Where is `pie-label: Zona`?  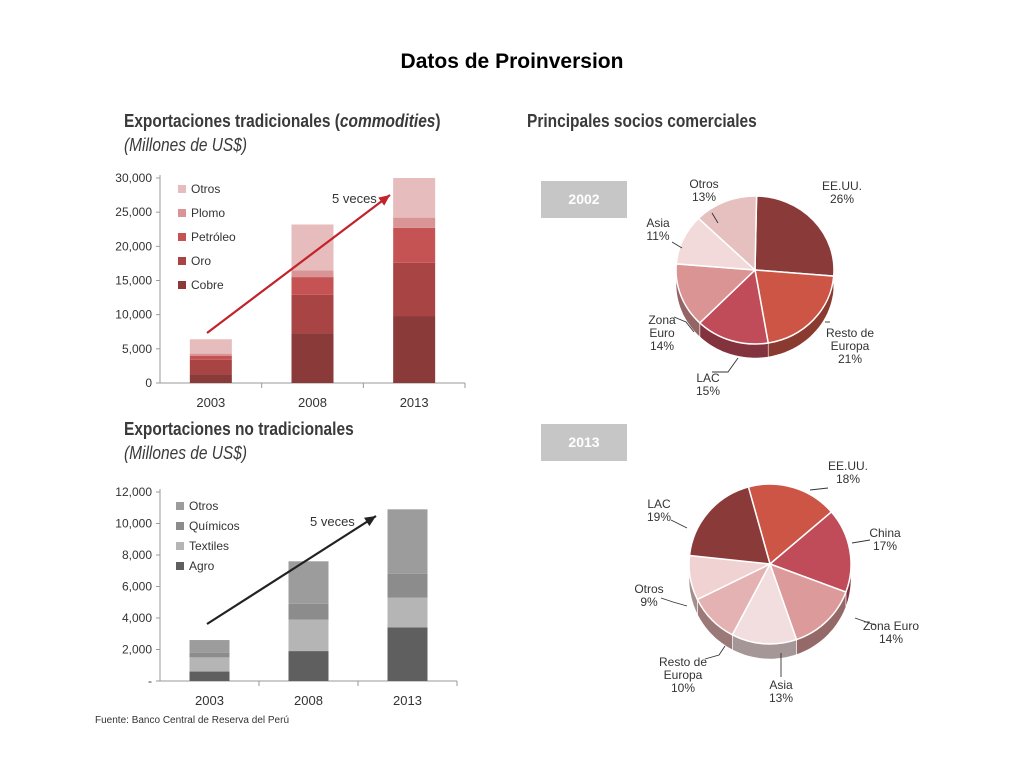
pie-label: Zona is located at coordinates (662, 320).